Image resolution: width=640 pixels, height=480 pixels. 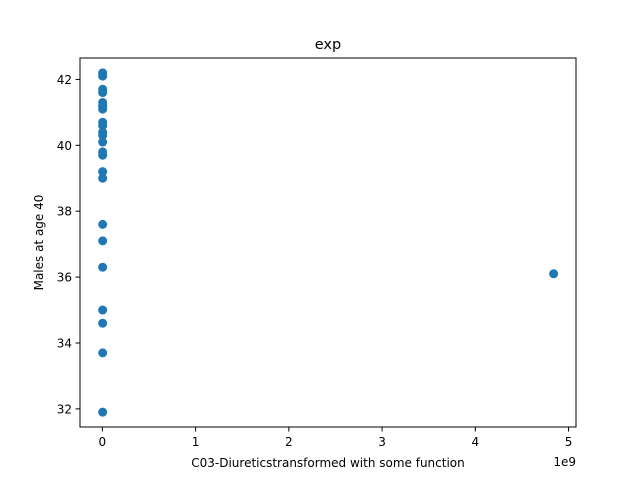 I want to click on x-axis-offset-label: 1e9, so click(x=564, y=462).